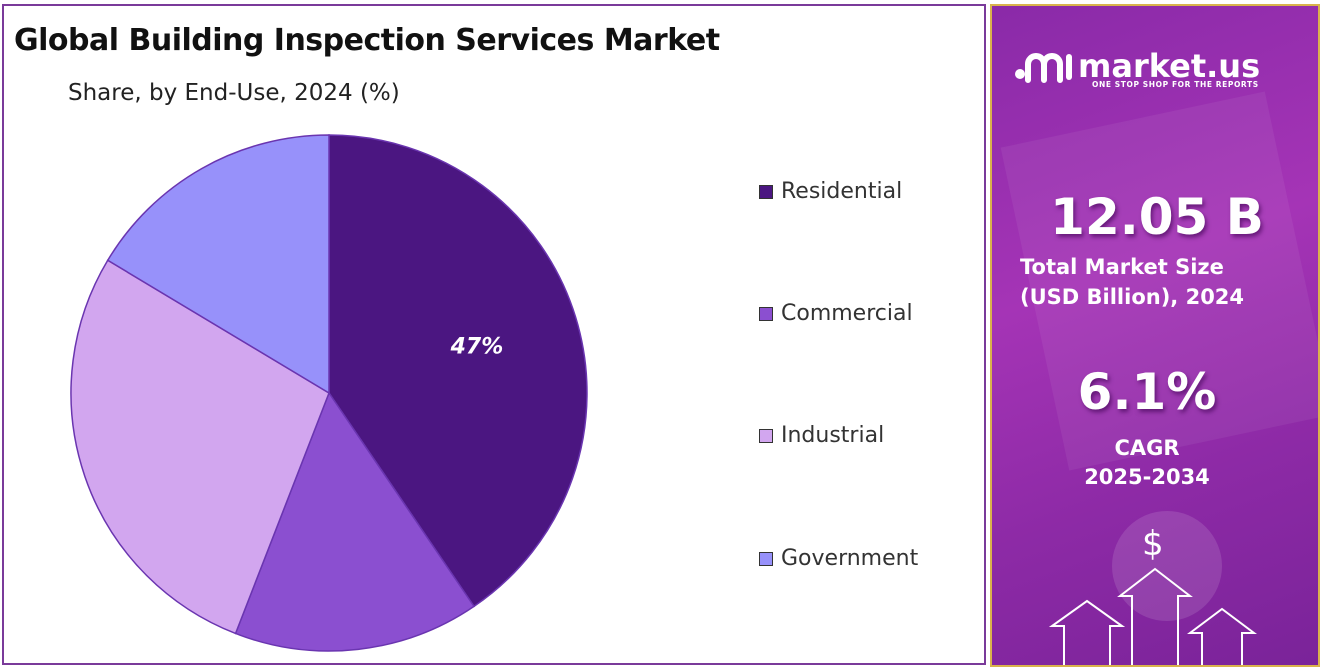 This screenshot has height=671, width=1321. What do you see at coordinates (1147, 448) in the screenshot?
I see `cagr-label: CAGR` at bounding box center [1147, 448].